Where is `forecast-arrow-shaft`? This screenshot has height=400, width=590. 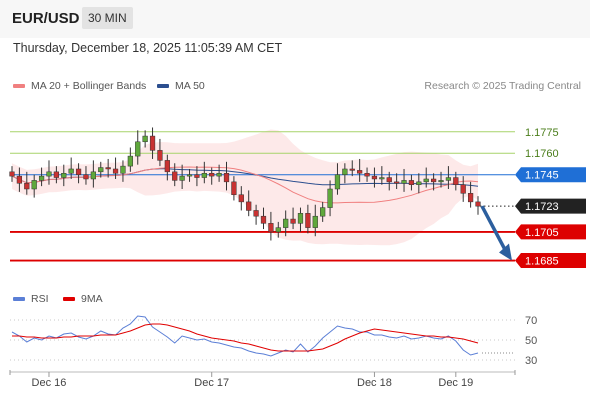 forecast-arrow-shaft is located at coordinates (494, 228).